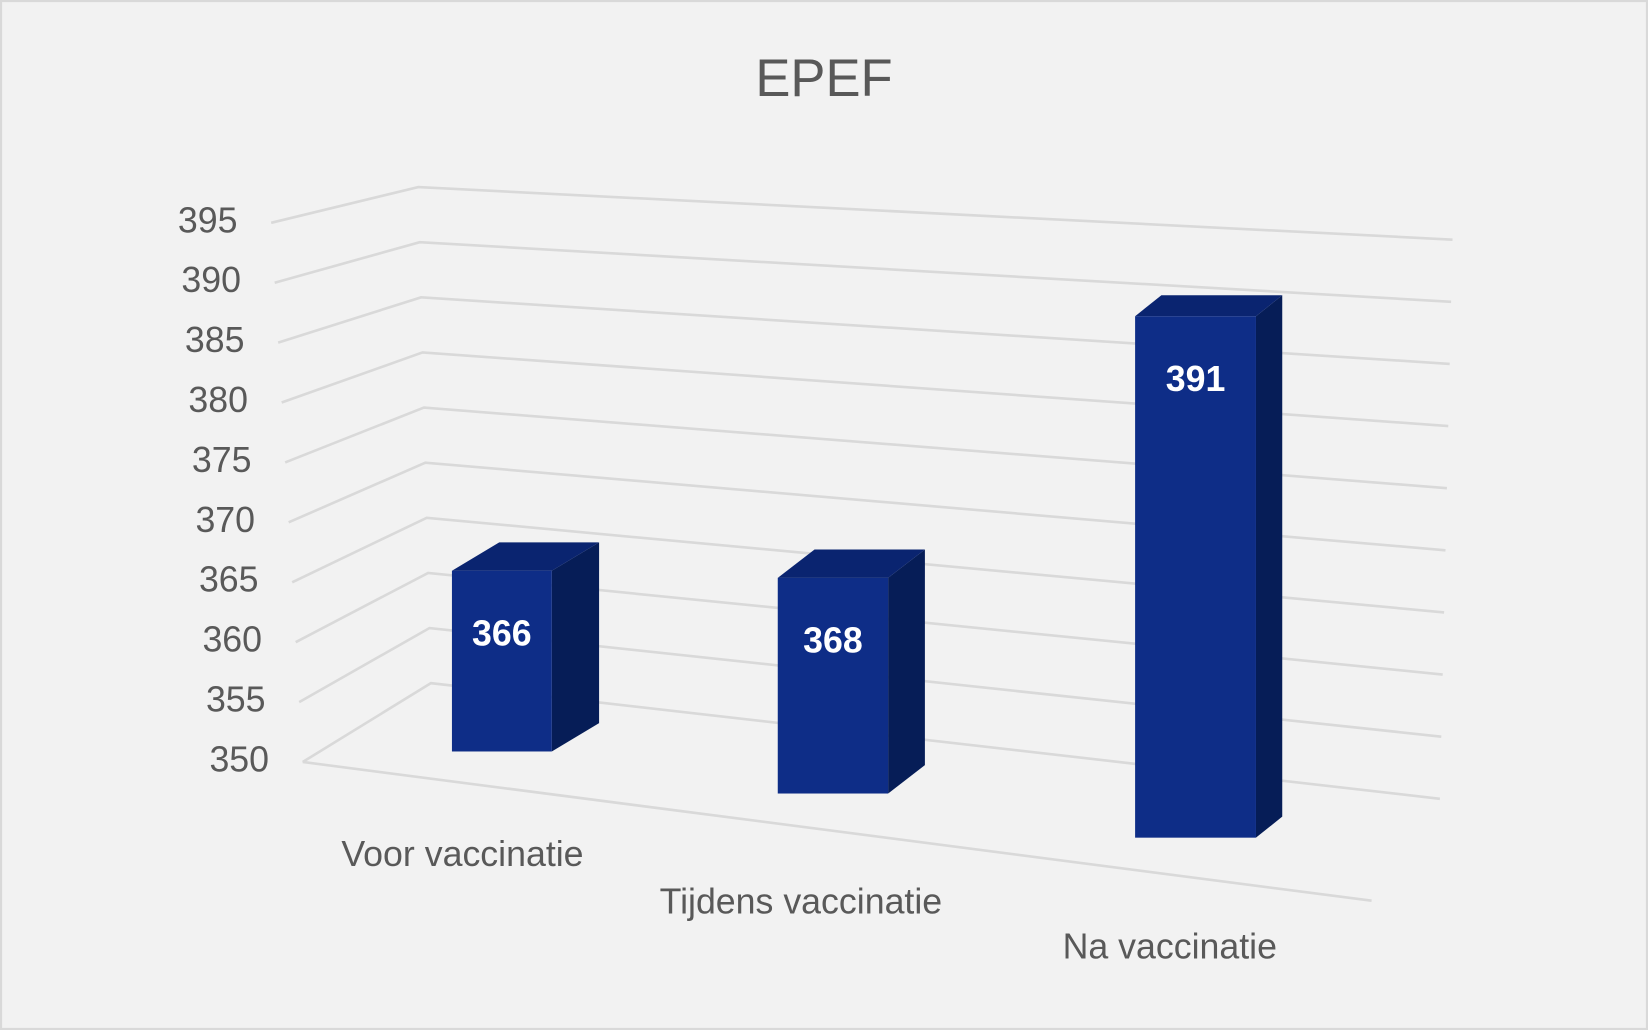  What do you see at coordinates (215, 340) in the screenshot?
I see `y-tick-label: 385` at bounding box center [215, 340].